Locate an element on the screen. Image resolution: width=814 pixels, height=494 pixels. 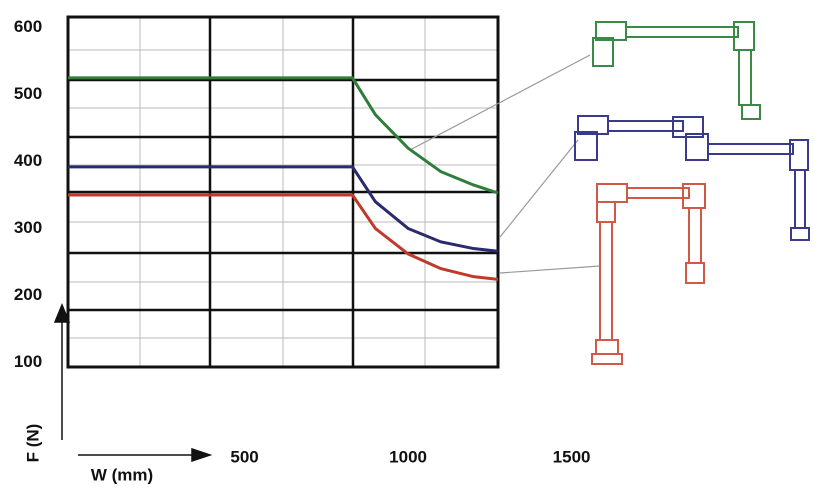
robot-arm-red is located at coordinates (648, 274).